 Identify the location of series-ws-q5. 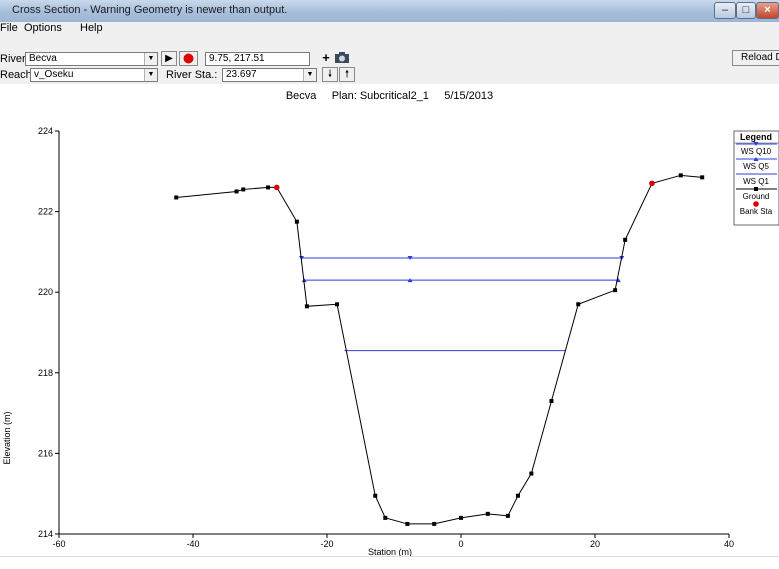
(461, 280).